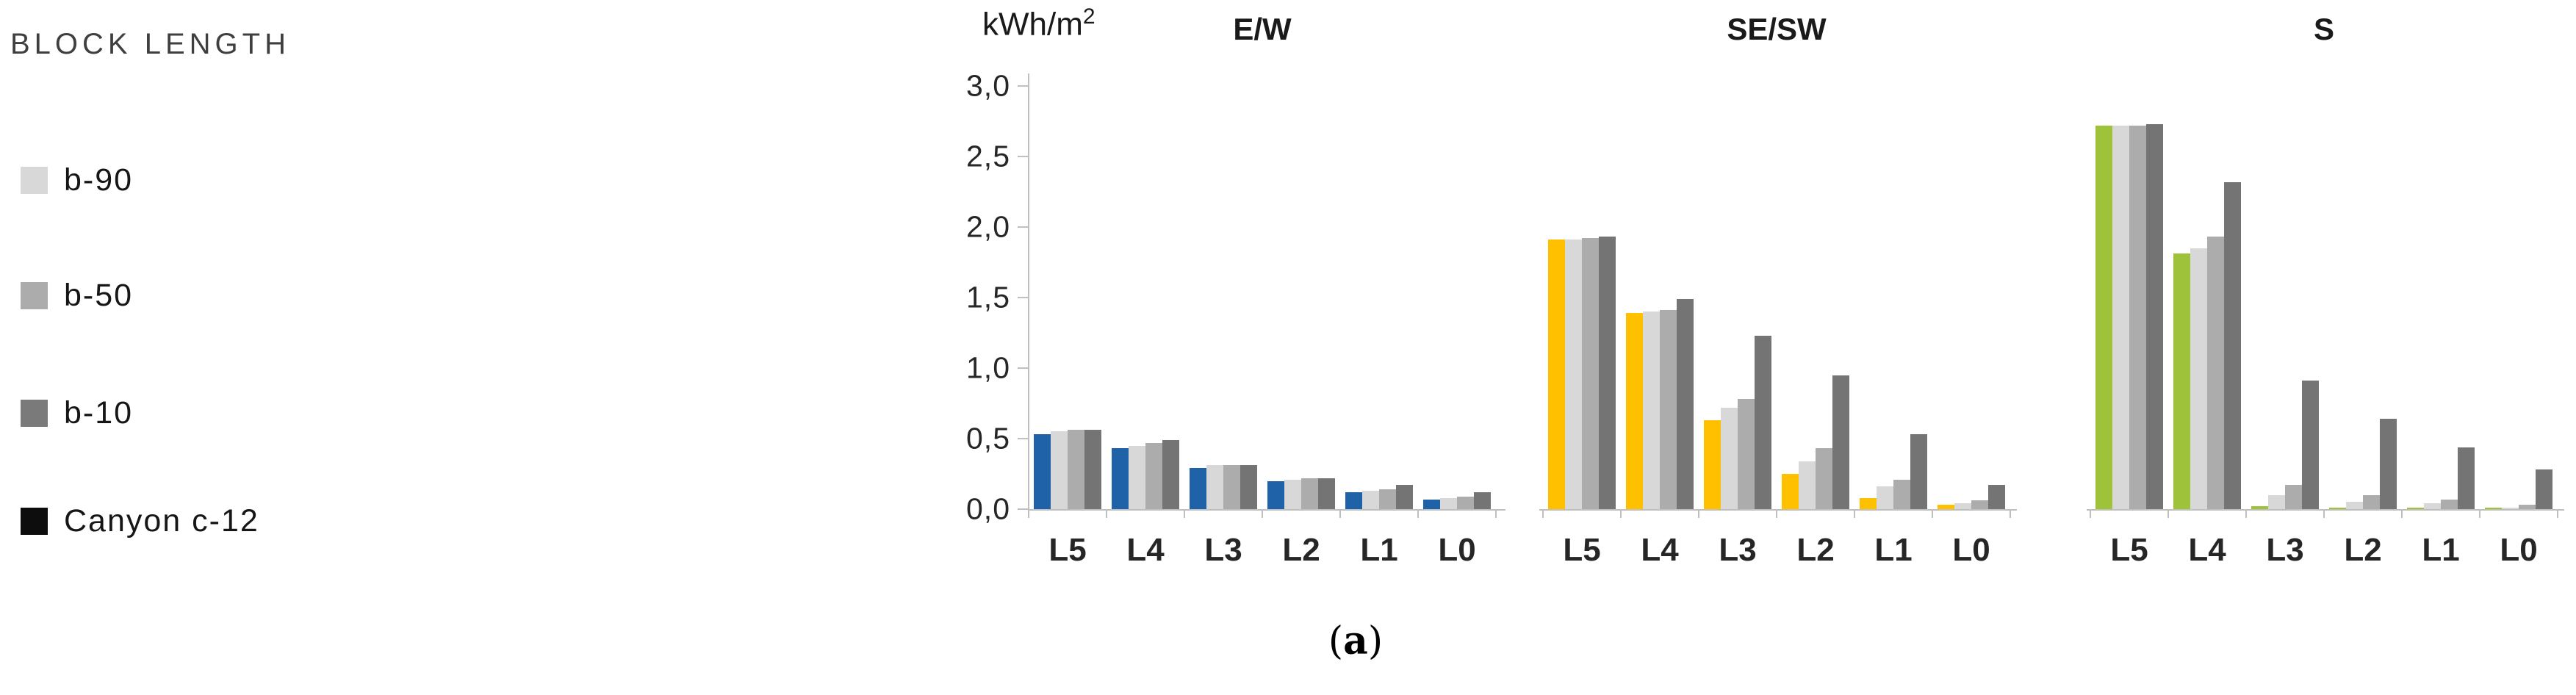 This screenshot has height=695, width=2576. I want to click on chart-title-ew: E/W, so click(1262, 29).